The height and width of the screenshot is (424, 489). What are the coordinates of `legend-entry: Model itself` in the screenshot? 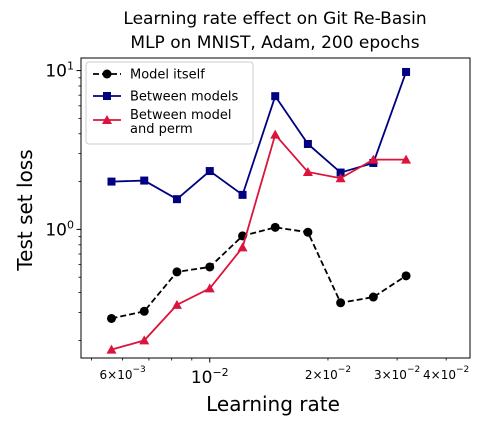 It's located at (149, 75).